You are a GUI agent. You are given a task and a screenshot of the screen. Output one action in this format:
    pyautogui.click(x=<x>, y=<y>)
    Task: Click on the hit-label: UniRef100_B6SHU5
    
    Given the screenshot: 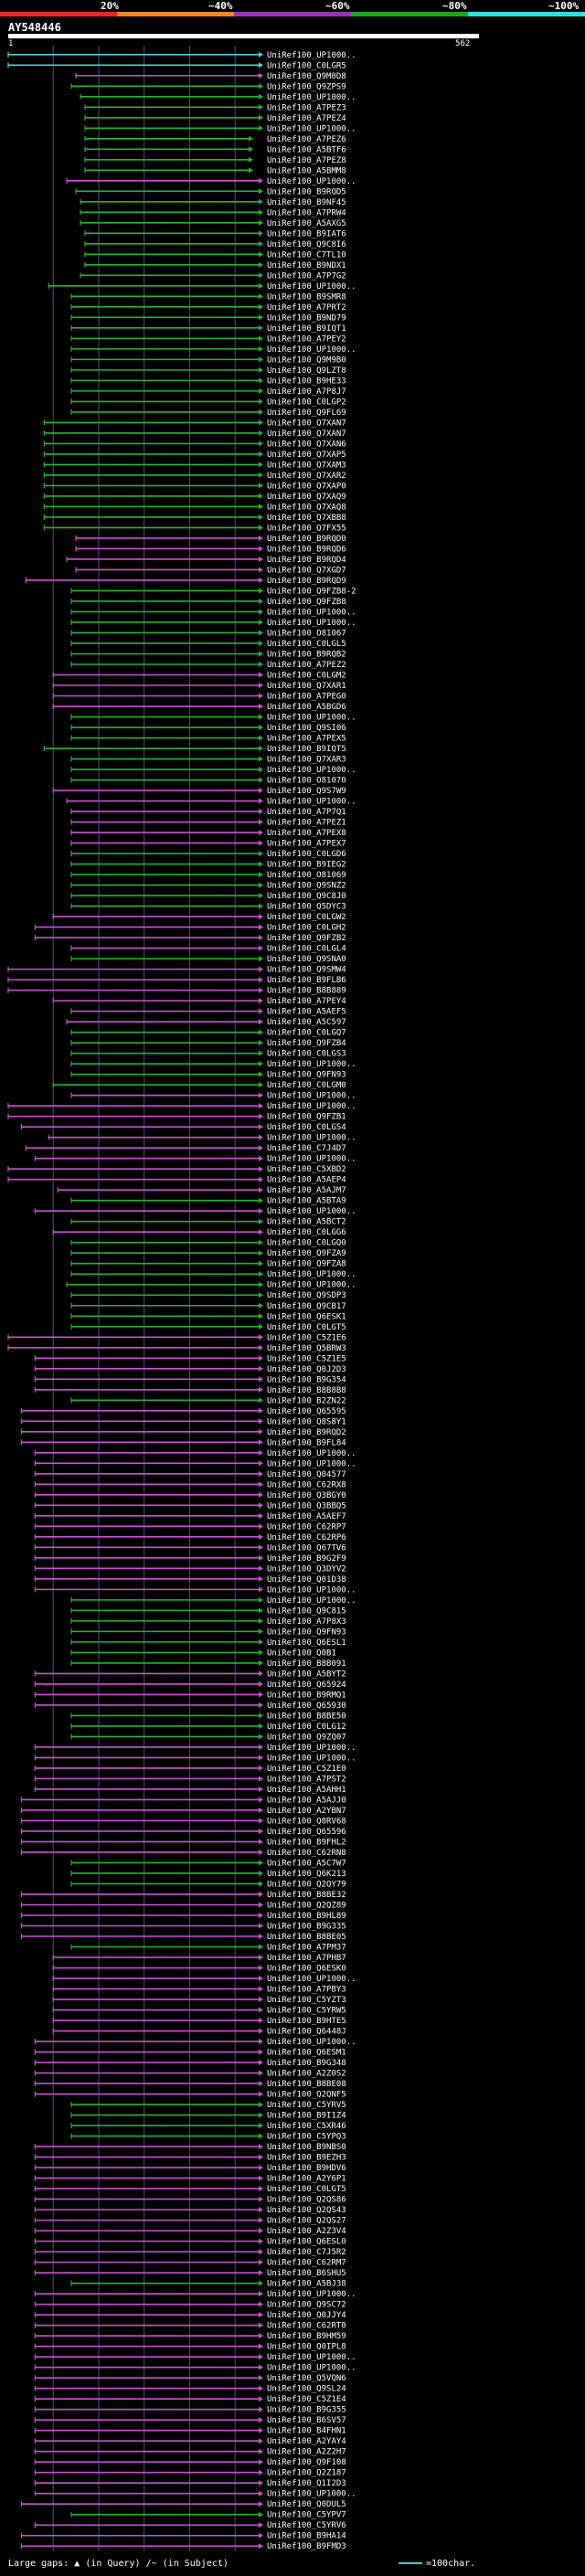 What is the action you would take?
    pyautogui.click(x=307, y=2273)
    